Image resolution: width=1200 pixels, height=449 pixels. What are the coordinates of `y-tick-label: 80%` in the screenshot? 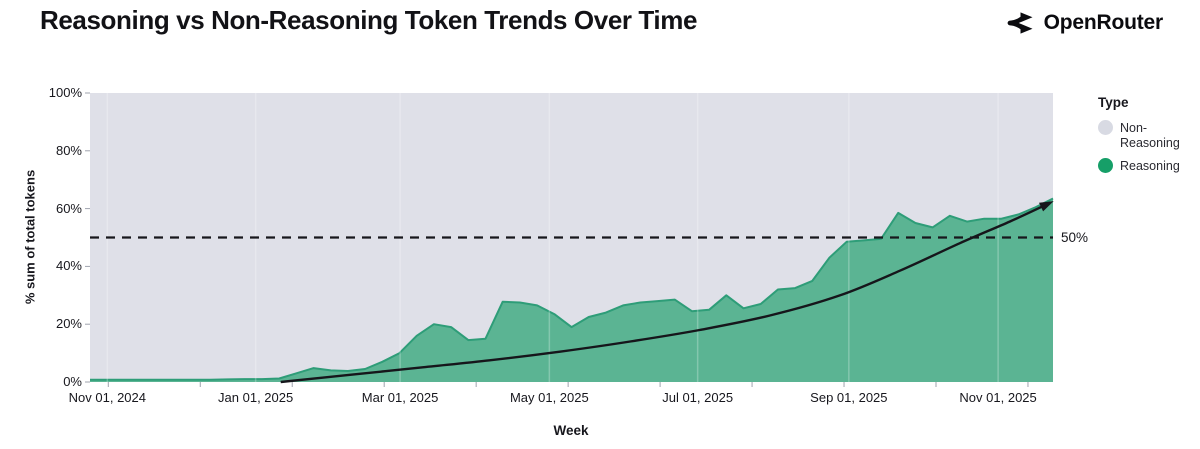 It's located at (68, 150).